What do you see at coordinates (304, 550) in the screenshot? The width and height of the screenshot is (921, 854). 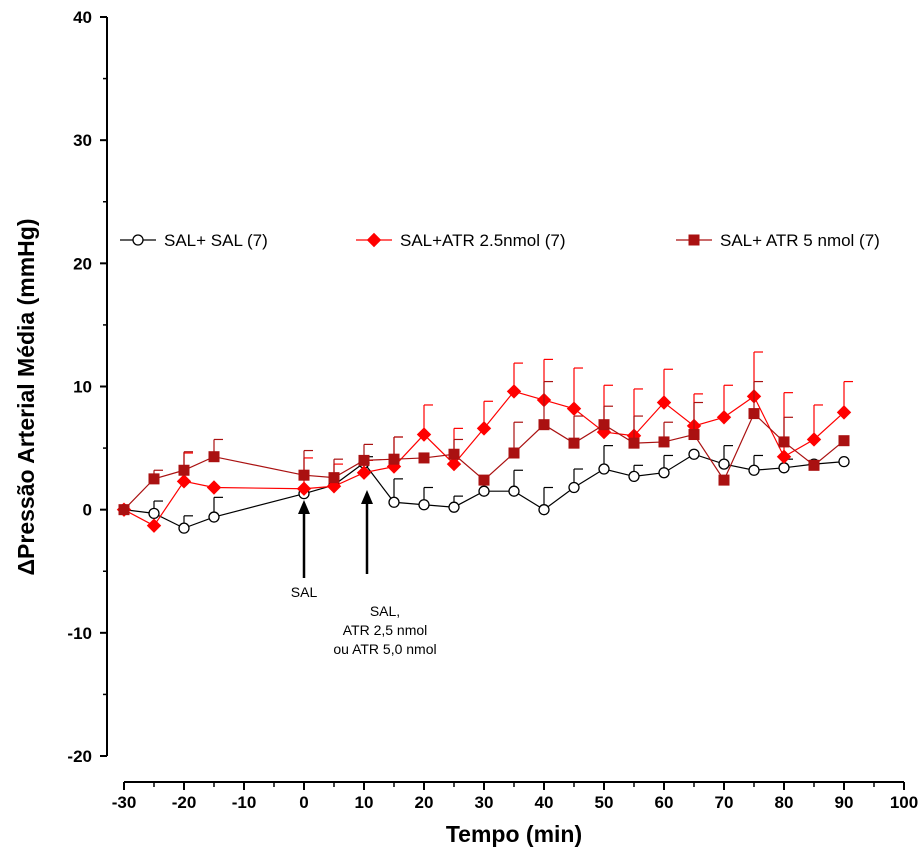 I see `annotation-1: SAL` at bounding box center [304, 550].